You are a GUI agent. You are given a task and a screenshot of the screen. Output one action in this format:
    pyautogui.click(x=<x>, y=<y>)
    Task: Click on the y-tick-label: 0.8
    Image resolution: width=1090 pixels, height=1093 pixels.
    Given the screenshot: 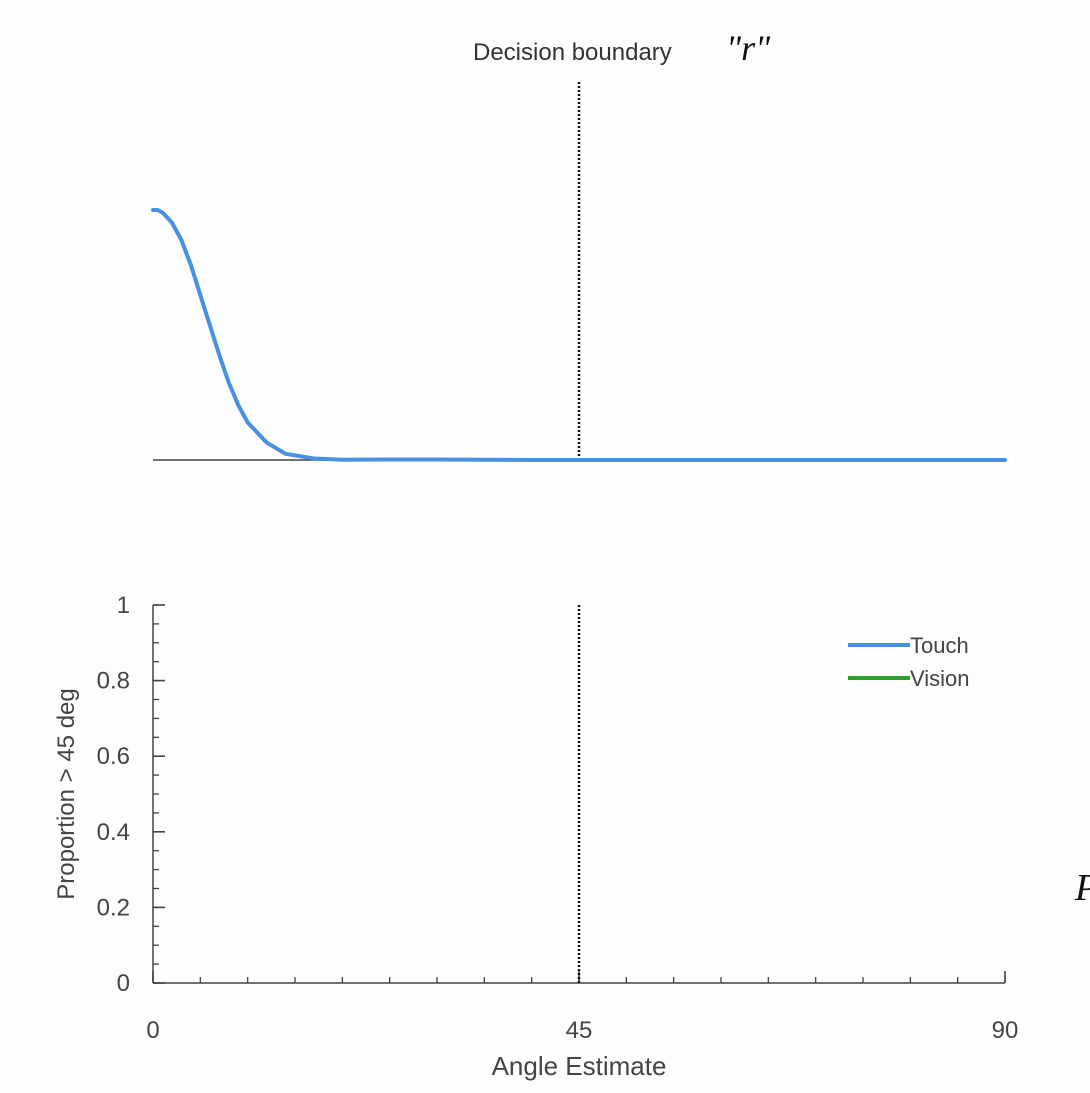 What is the action you would take?
    pyautogui.click(x=113, y=681)
    